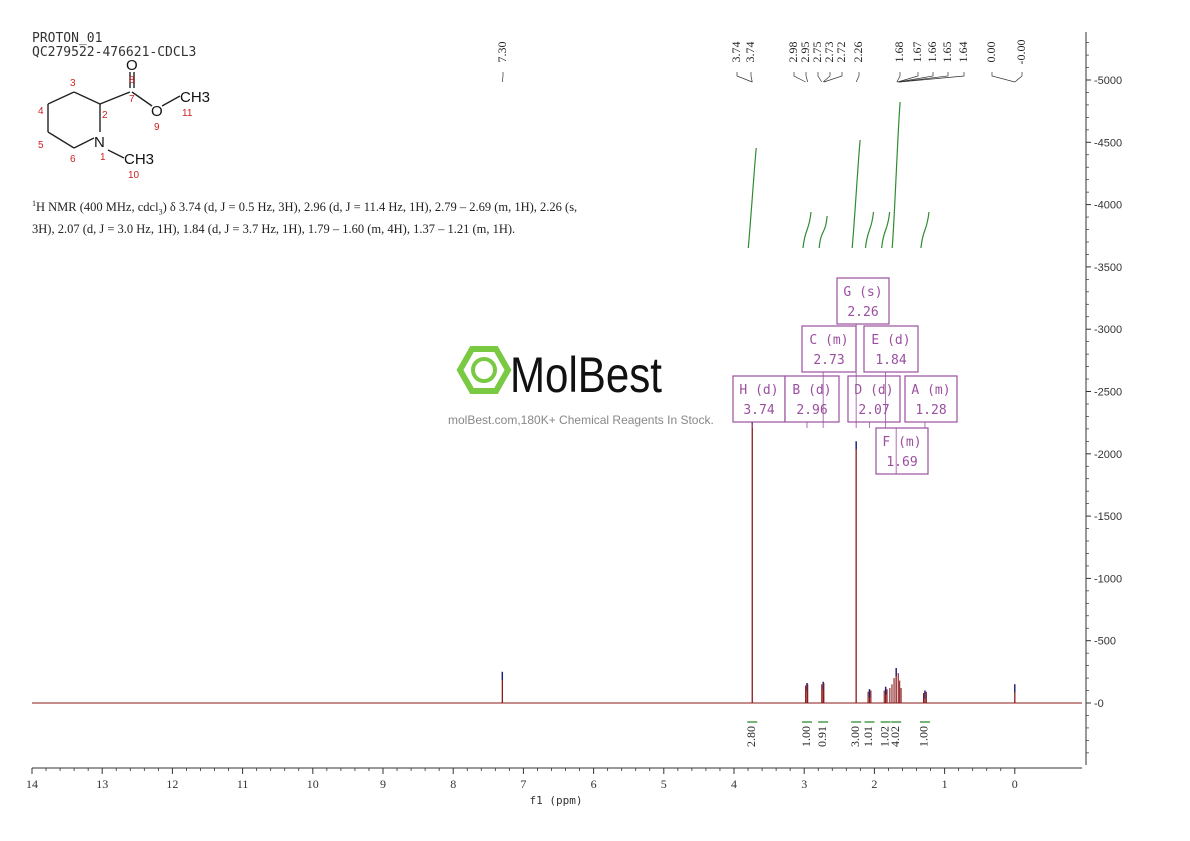 This screenshot has height=841, width=1190. I want to click on peak-label: 1.68, so click(899, 52).